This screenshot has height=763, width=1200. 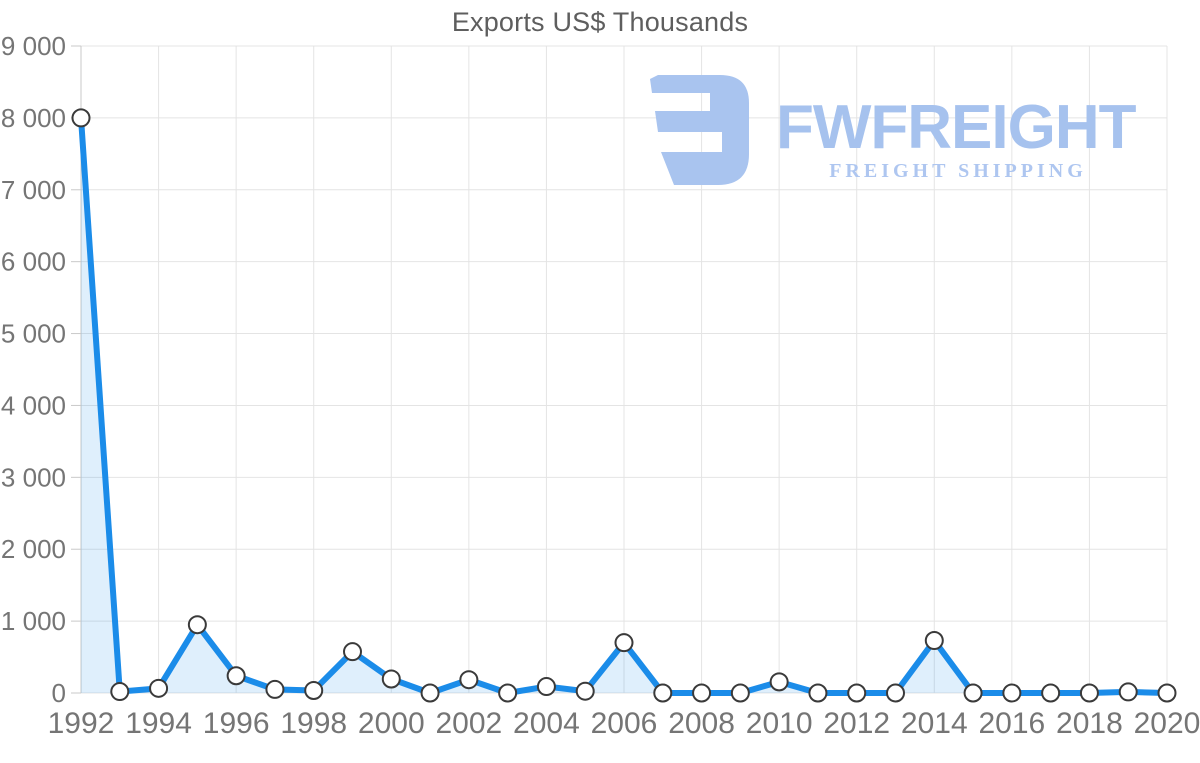 What do you see at coordinates (33, 405) in the screenshot?
I see `y-axis-label: 4 000` at bounding box center [33, 405].